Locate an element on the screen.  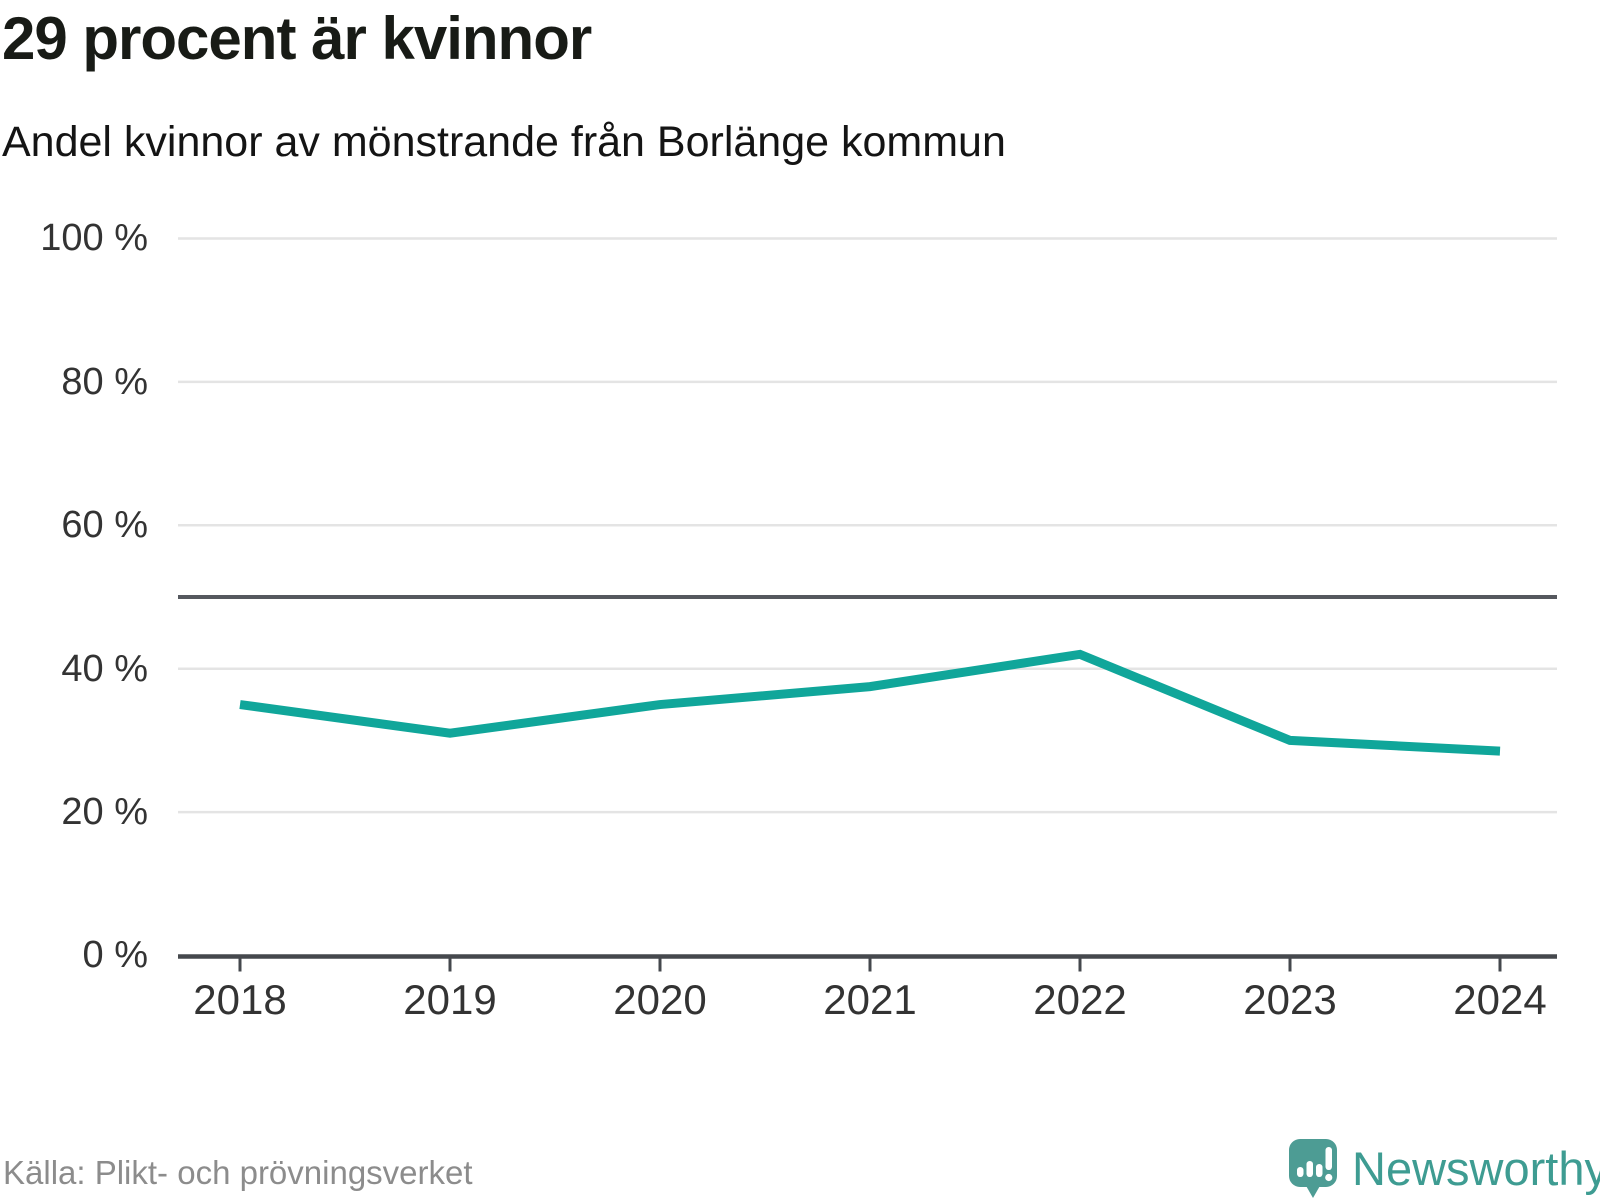
brand-name: Newsworthy is located at coordinates (1476, 1168).